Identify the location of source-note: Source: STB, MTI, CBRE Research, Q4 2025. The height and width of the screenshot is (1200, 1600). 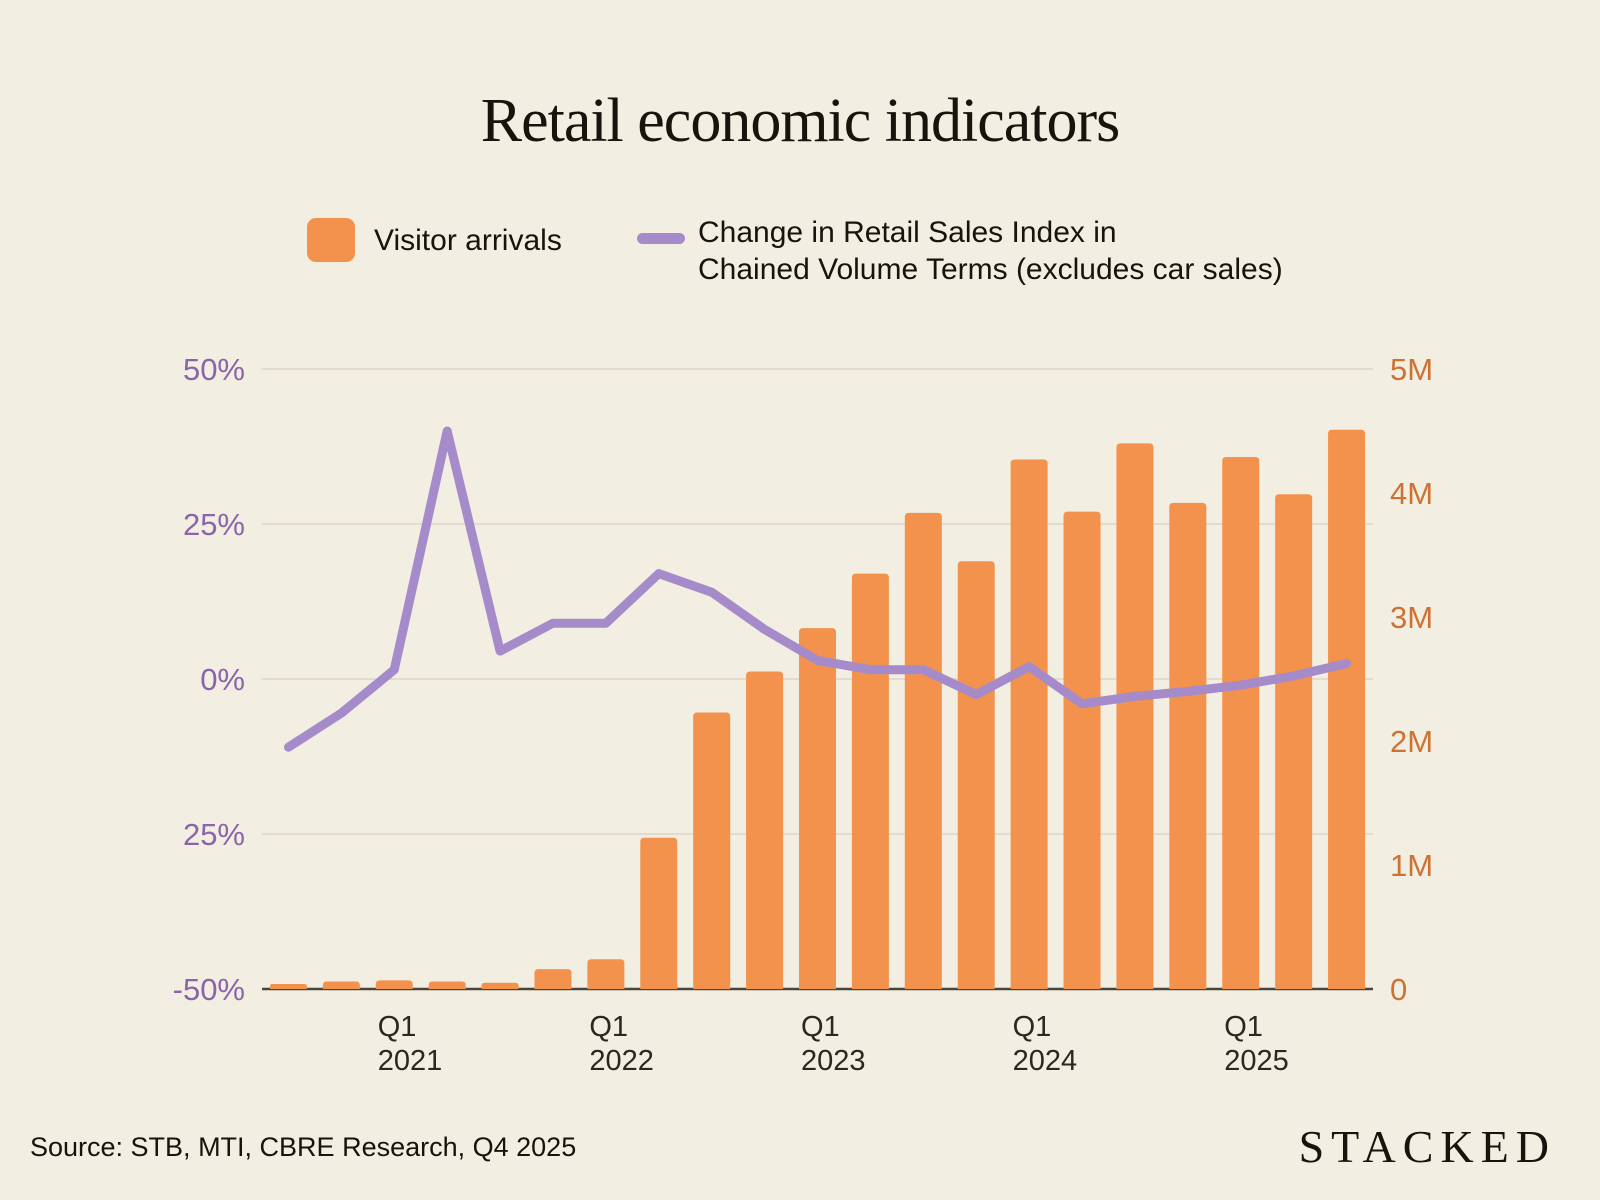
(303, 1147).